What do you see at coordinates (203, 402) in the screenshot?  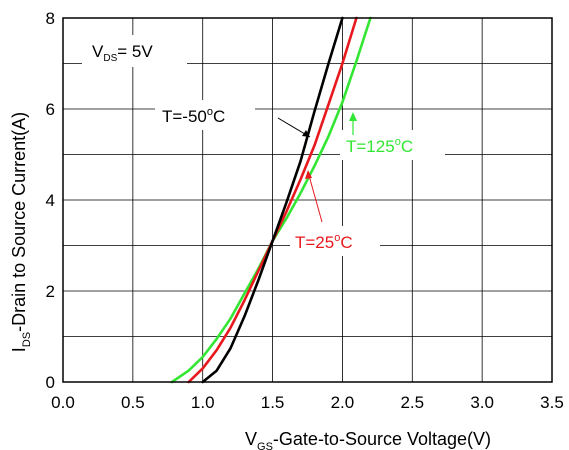 I see `x-tick-label: 1.0` at bounding box center [203, 402].